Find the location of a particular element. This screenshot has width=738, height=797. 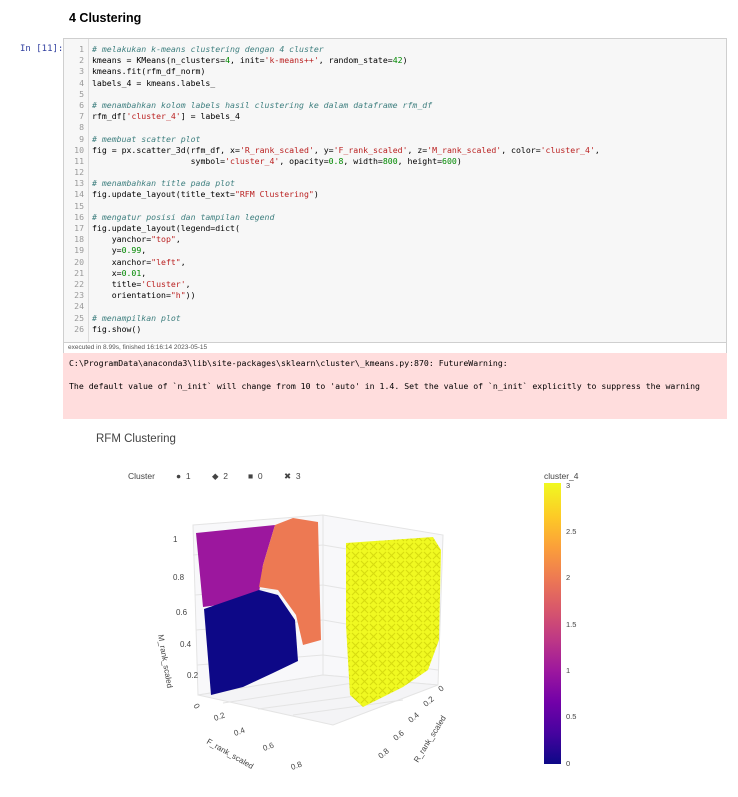

cell-prompt: In [11]: is located at coordinates (42, 49).